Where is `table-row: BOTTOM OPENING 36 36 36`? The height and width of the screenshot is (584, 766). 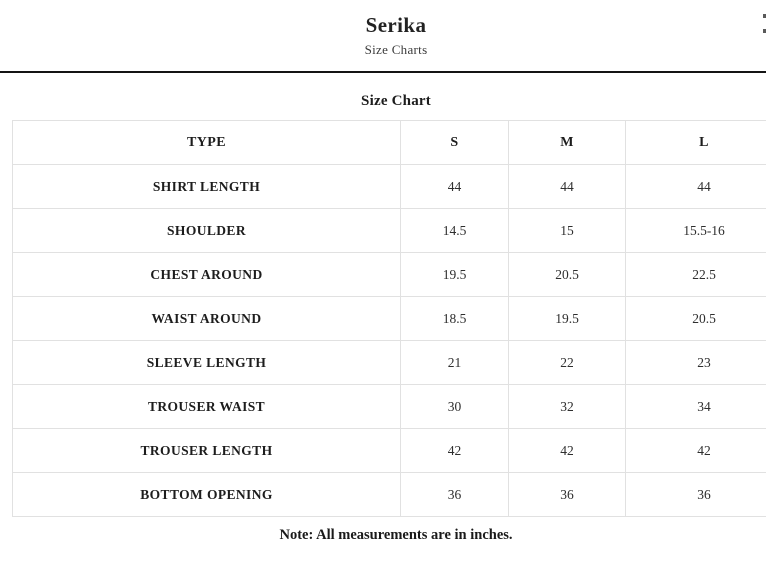
table-row: BOTTOM OPENING 36 36 36 is located at coordinates (389, 494).